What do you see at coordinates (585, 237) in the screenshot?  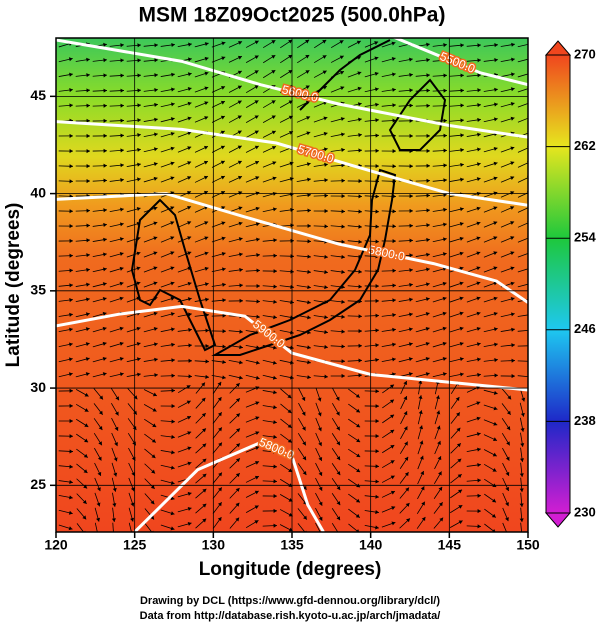 I see `colorbar-tick-label: 254` at bounding box center [585, 237].